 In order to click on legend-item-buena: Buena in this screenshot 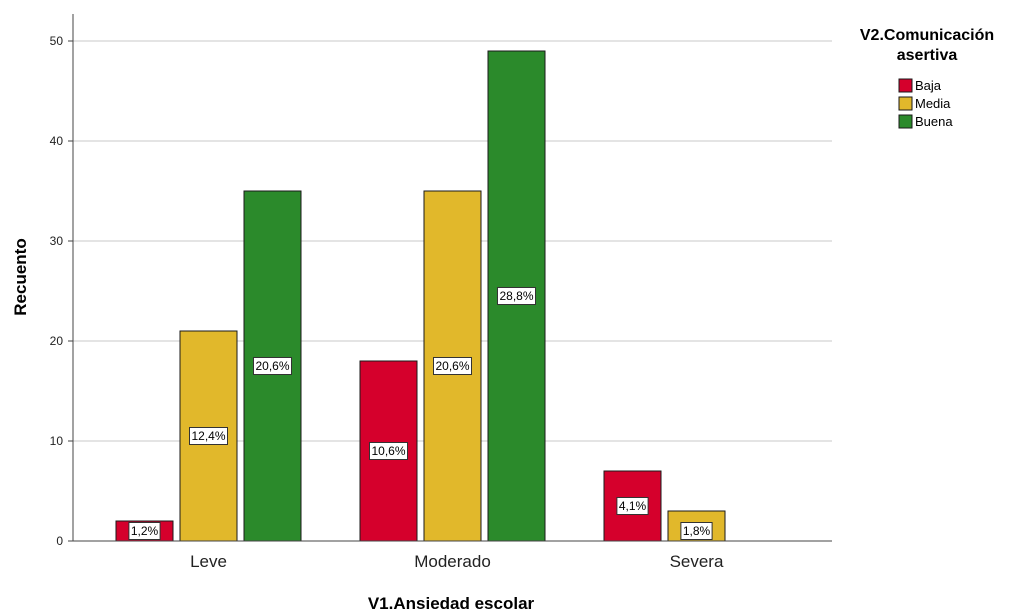, I will do `click(925, 121)`.